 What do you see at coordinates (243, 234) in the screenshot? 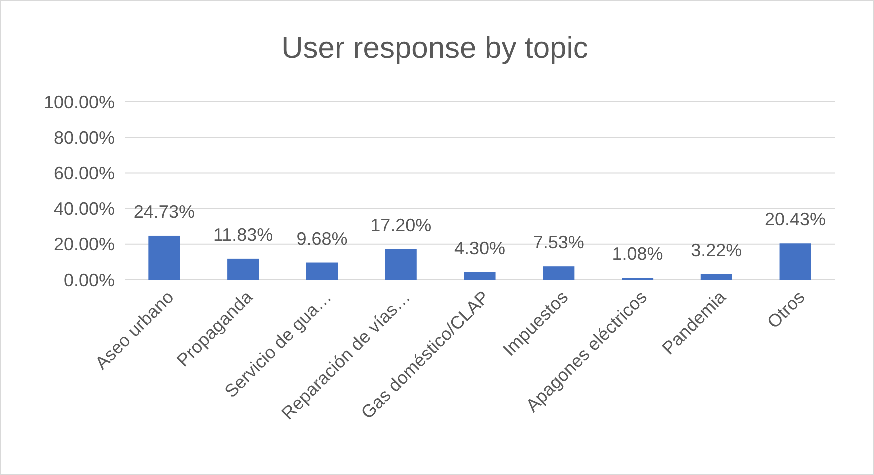
I see `data-label: 11.83%` at bounding box center [243, 234].